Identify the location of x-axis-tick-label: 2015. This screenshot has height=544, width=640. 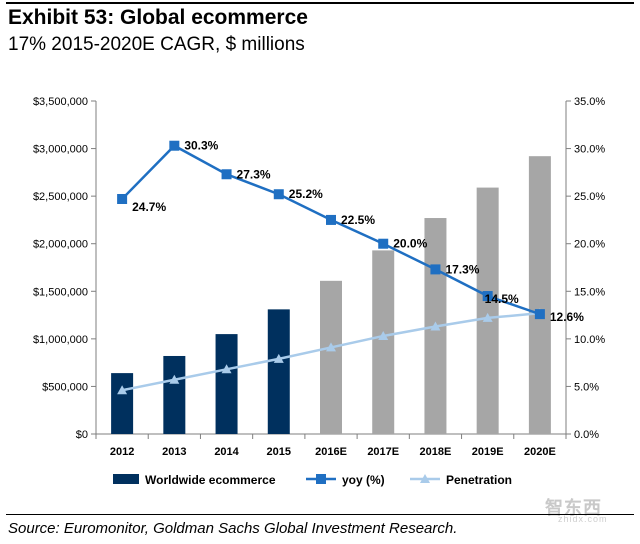
(279, 452).